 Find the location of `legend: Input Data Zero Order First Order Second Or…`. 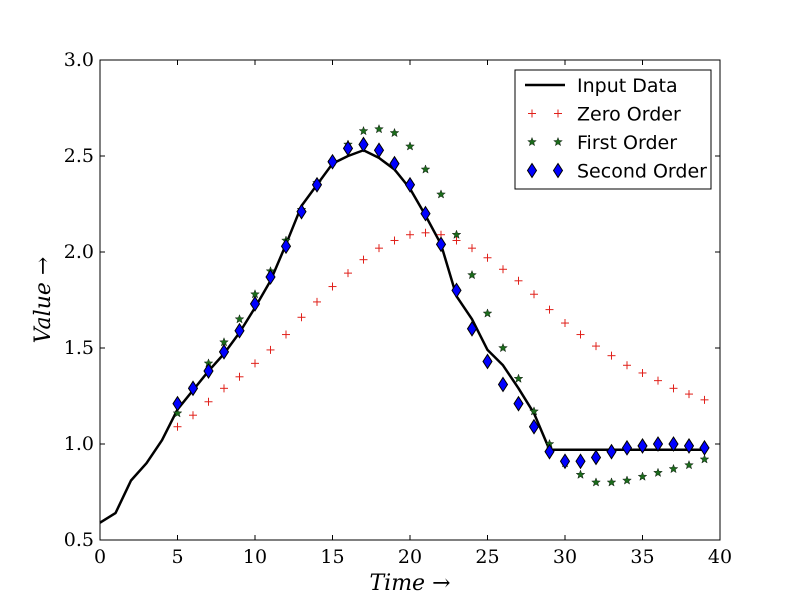

legend: Input Data Zero Order First Order Second Or… is located at coordinates (613, 129).